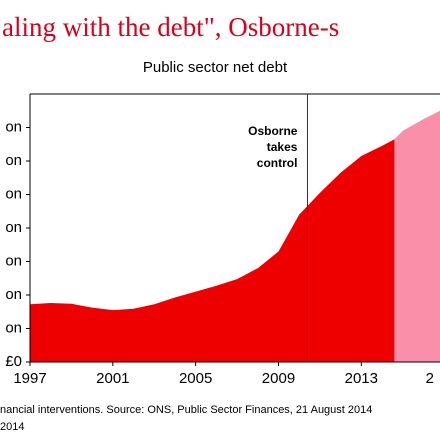 The image size is (440, 440). What do you see at coordinates (13, 361) in the screenshot?
I see `y-tick-label: £0` at bounding box center [13, 361].